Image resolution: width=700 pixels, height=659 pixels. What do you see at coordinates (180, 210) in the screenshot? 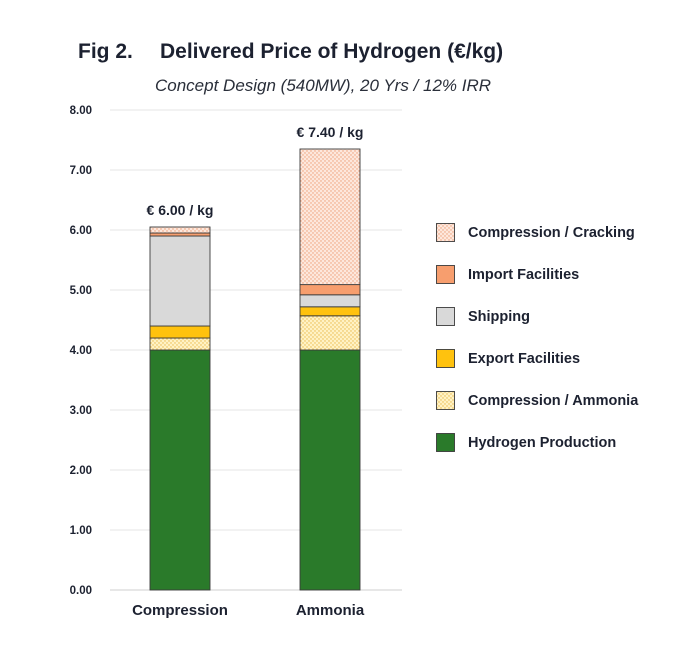
I see `bar-total-label: € 6.00 / kg` at bounding box center [180, 210].